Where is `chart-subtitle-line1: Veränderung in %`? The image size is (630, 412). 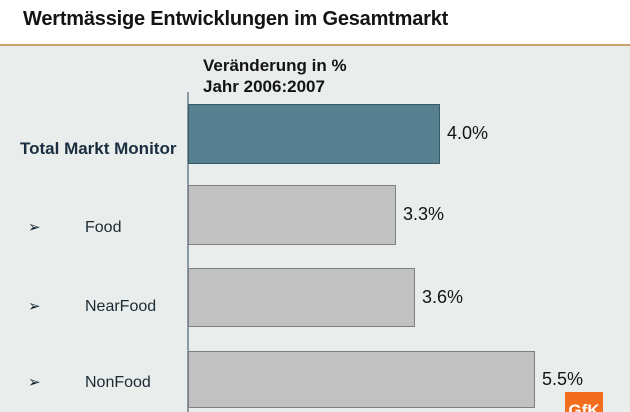
chart-subtitle-line1: Veränderung in % is located at coordinates (275, 65).